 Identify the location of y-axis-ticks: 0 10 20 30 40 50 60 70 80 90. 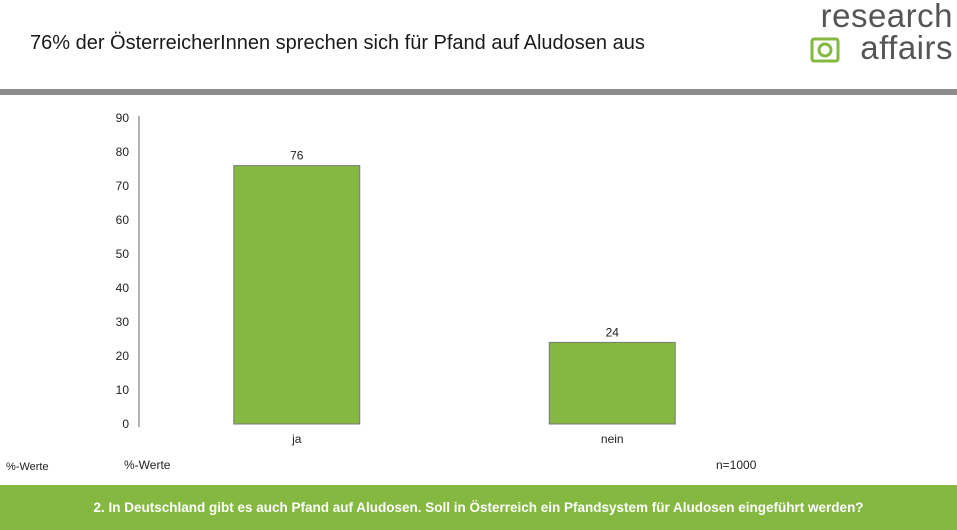
(123, 271).